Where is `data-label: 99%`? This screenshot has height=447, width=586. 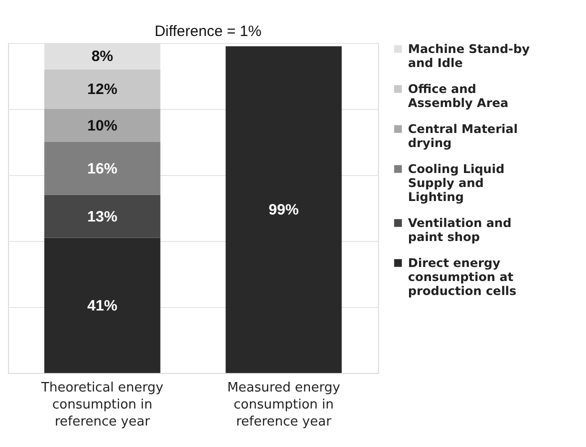
data-label: 99% is located at coordinates (283, 210).